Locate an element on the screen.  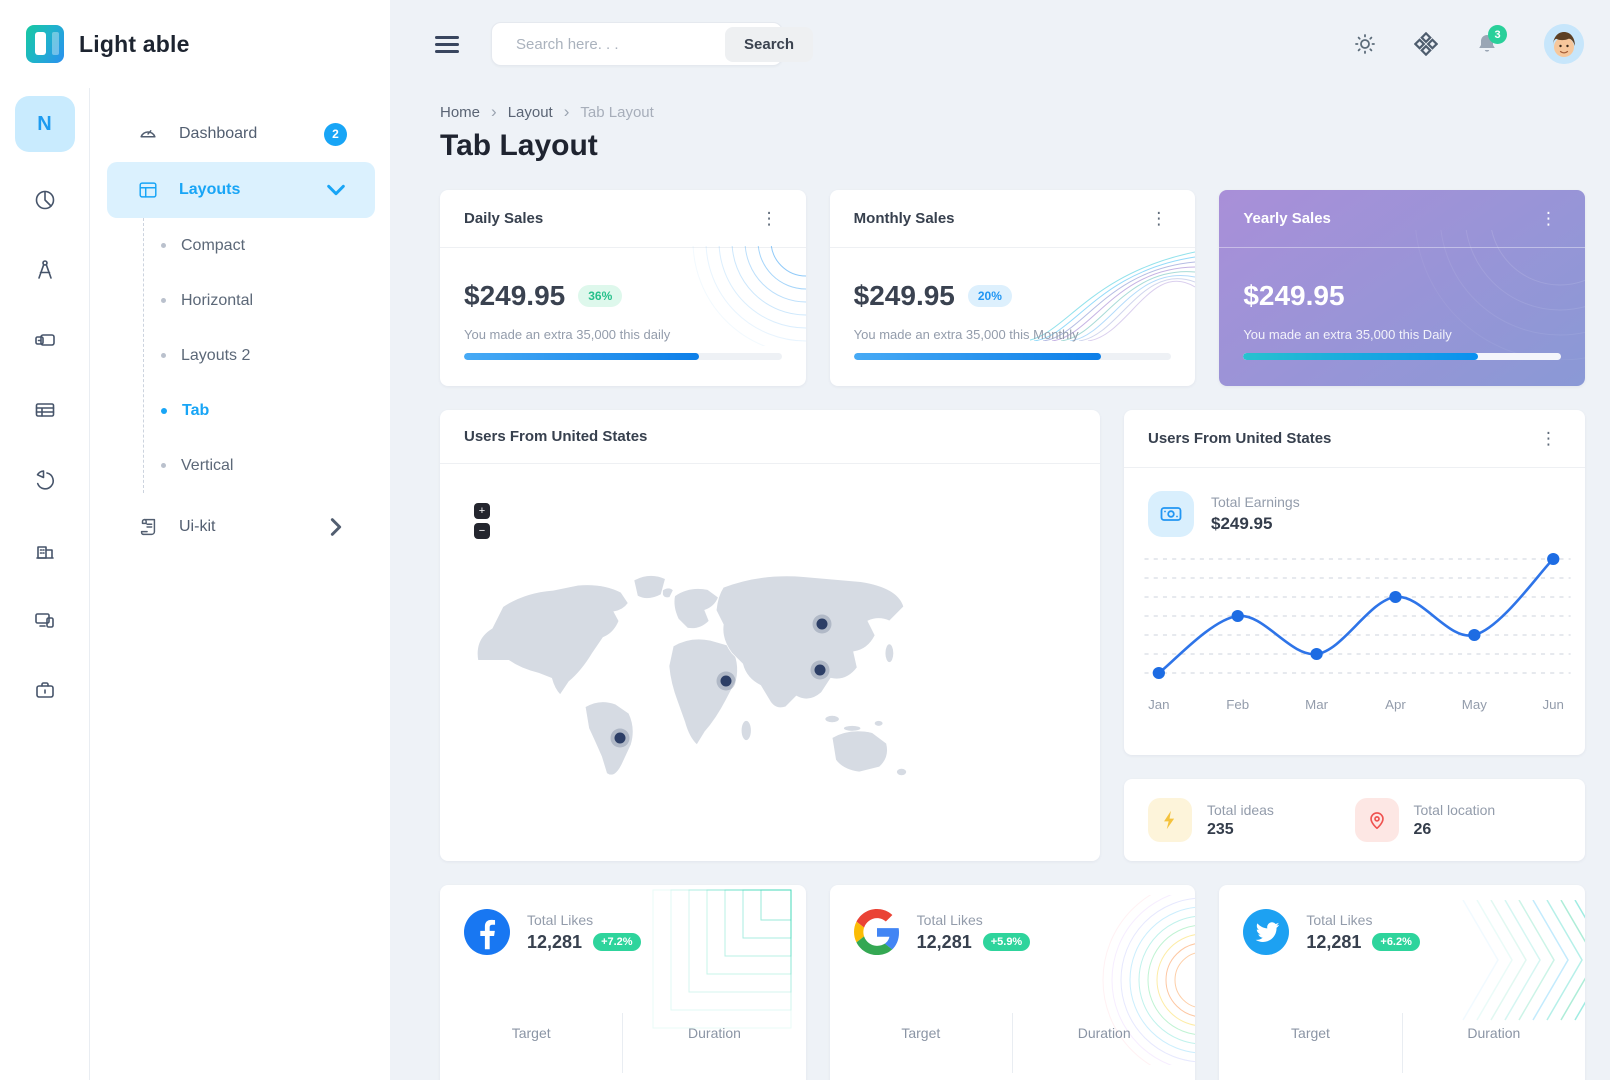
breadcrumb: Home Layout Tab Layout is located at coordinates (1012, 112).